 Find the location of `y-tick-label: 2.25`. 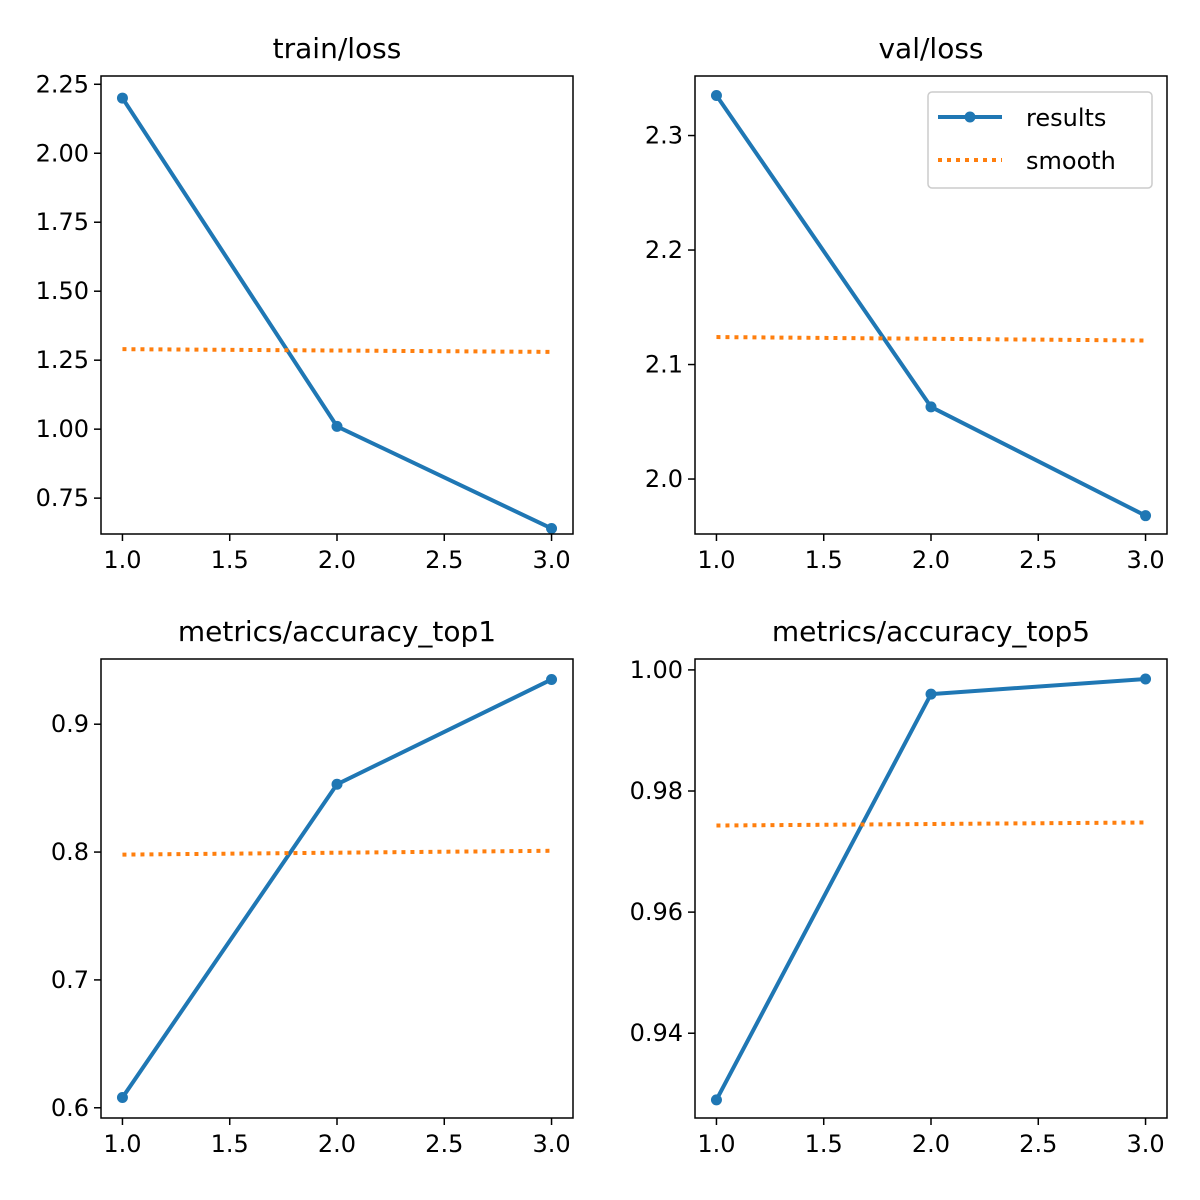

y-tick-label: 2.25 is located at coordinates (62, 84).